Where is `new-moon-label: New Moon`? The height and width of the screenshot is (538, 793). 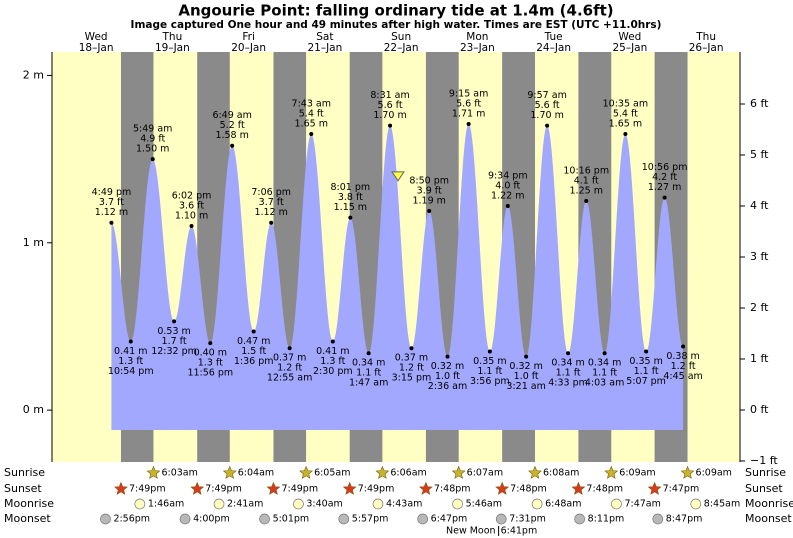
new-moon-label: New Moon is located at coordinates (471, 531).